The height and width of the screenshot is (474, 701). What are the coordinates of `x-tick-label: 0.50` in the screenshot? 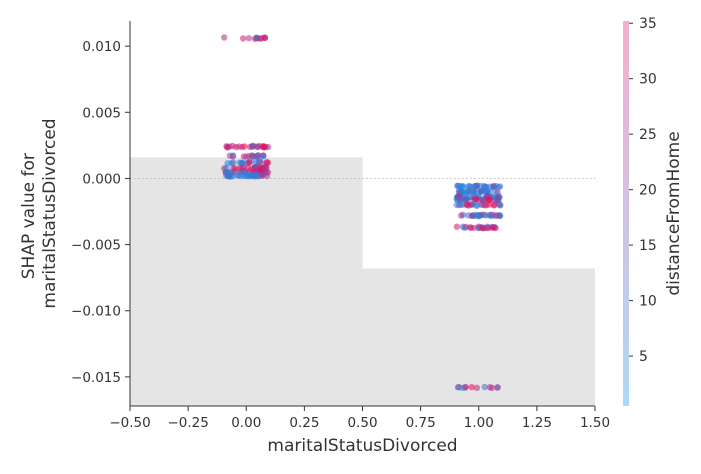 It's located at (362, 423).